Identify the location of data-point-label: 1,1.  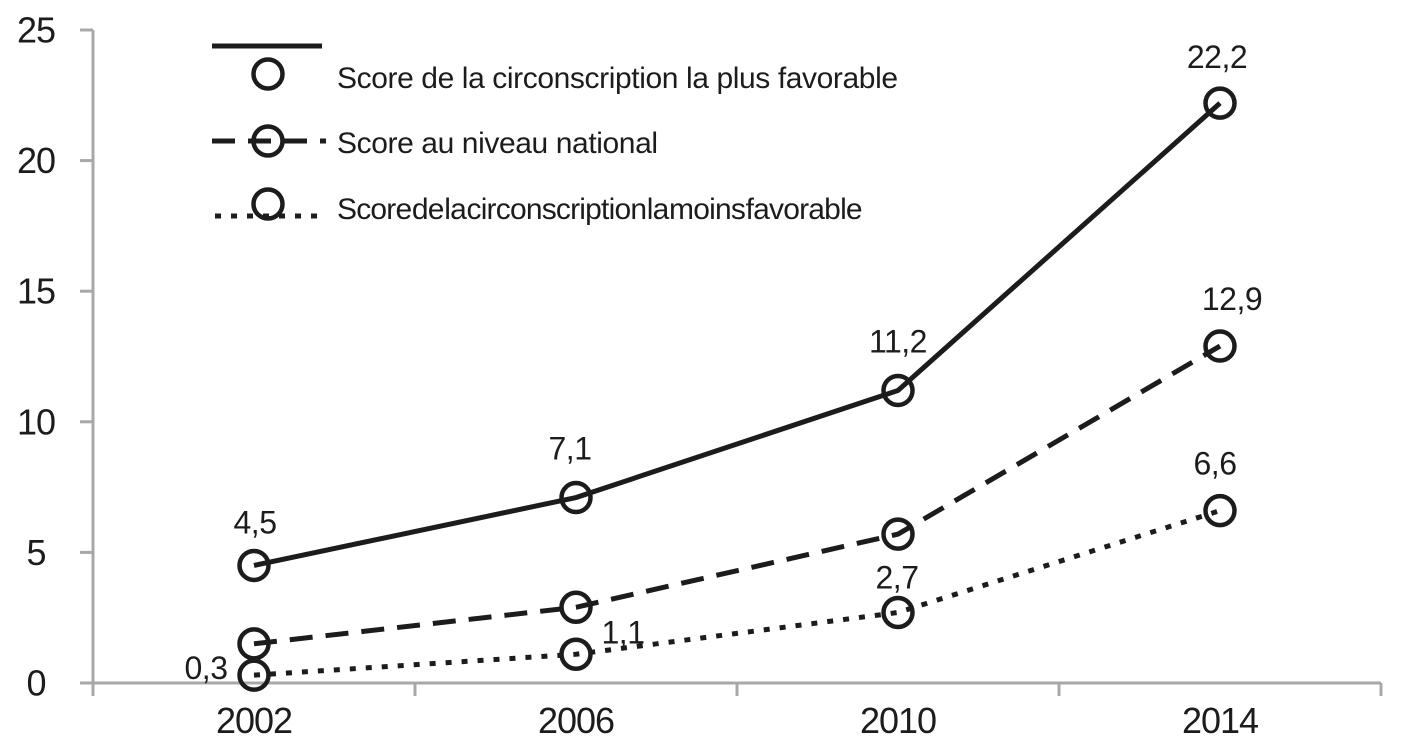
(623, 632).